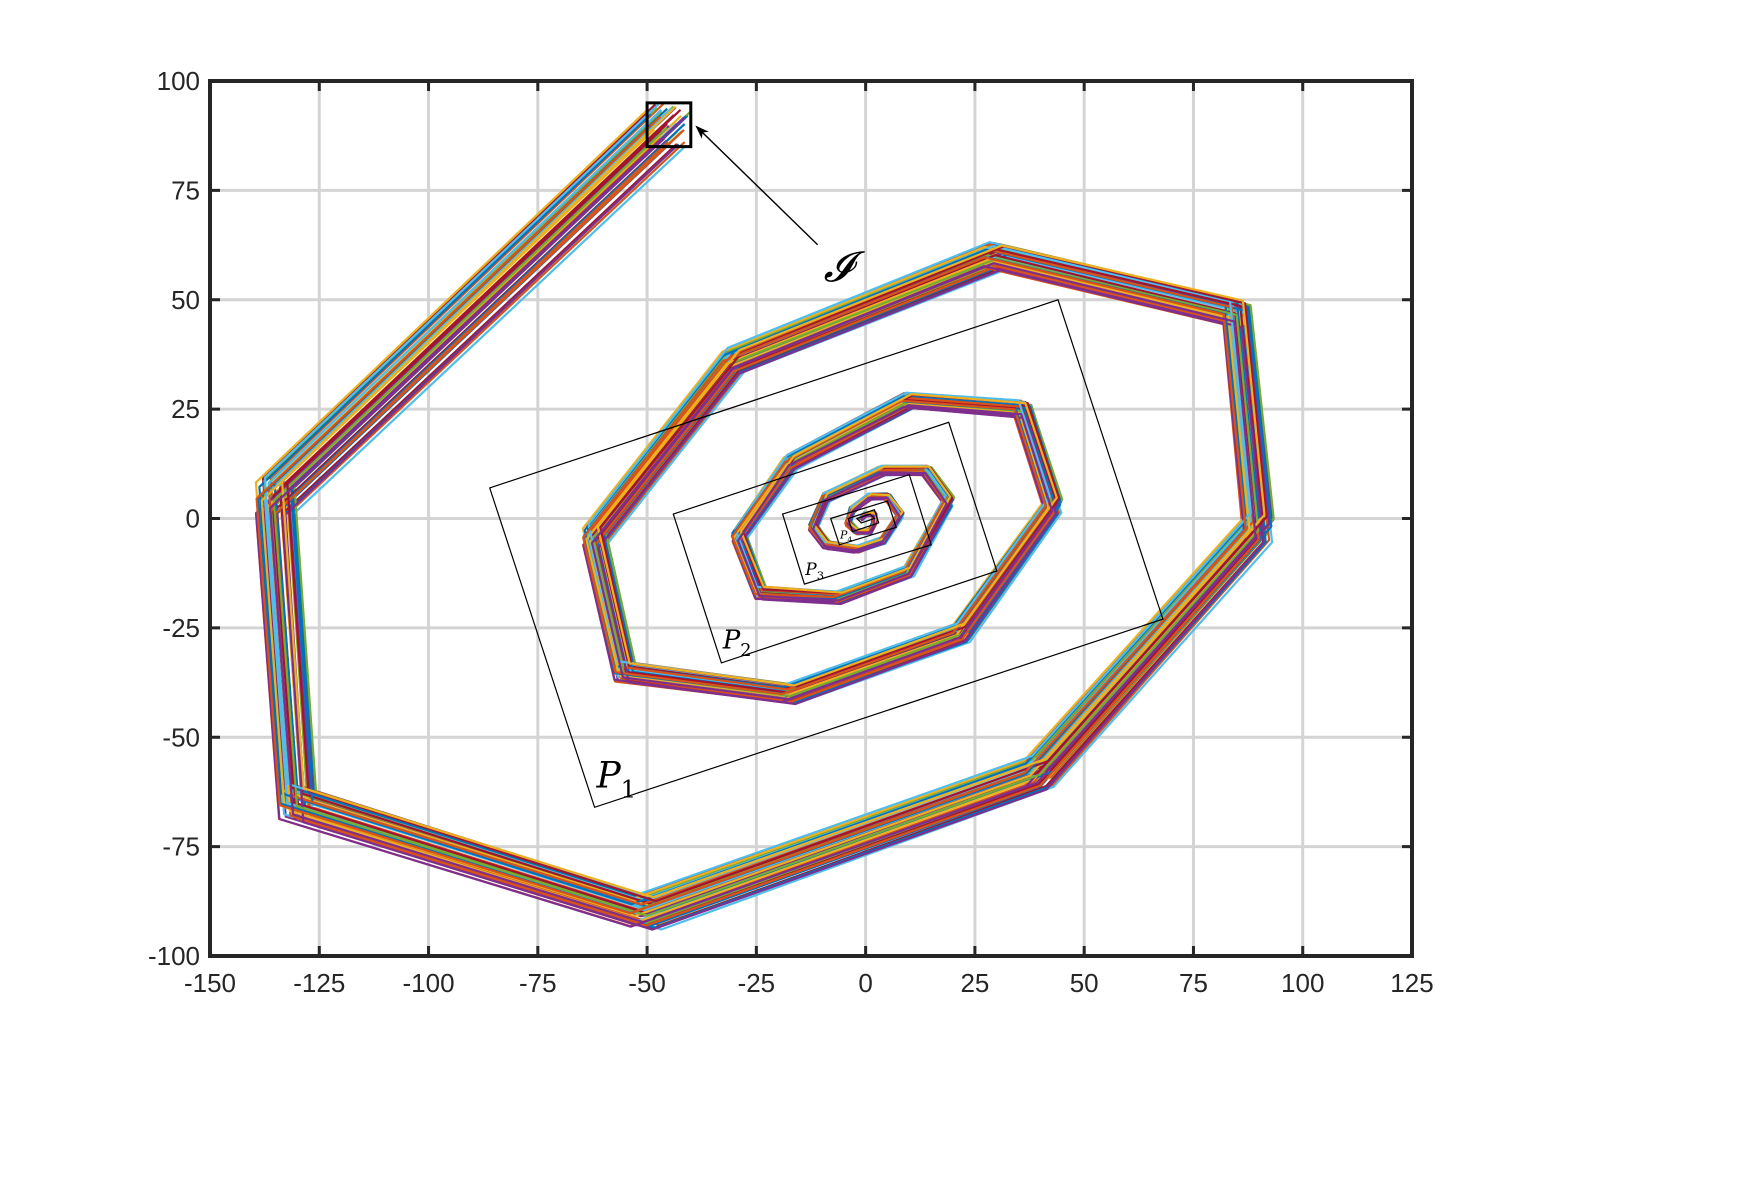 Image resolution: width=1748 pixels, height=1197 pixels. Describe the element at coordinates (185, 190) in the screenshot. I see `y-tick-label: 75` at that location.